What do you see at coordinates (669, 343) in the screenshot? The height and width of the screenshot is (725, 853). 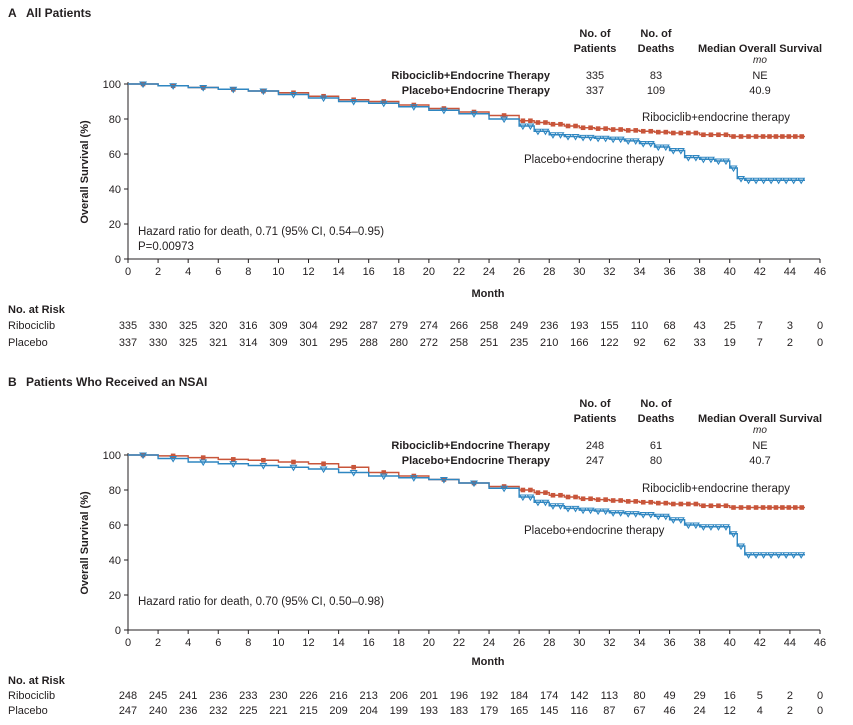 I see `risk-row-value: 62` at bounding box center [669, 343].